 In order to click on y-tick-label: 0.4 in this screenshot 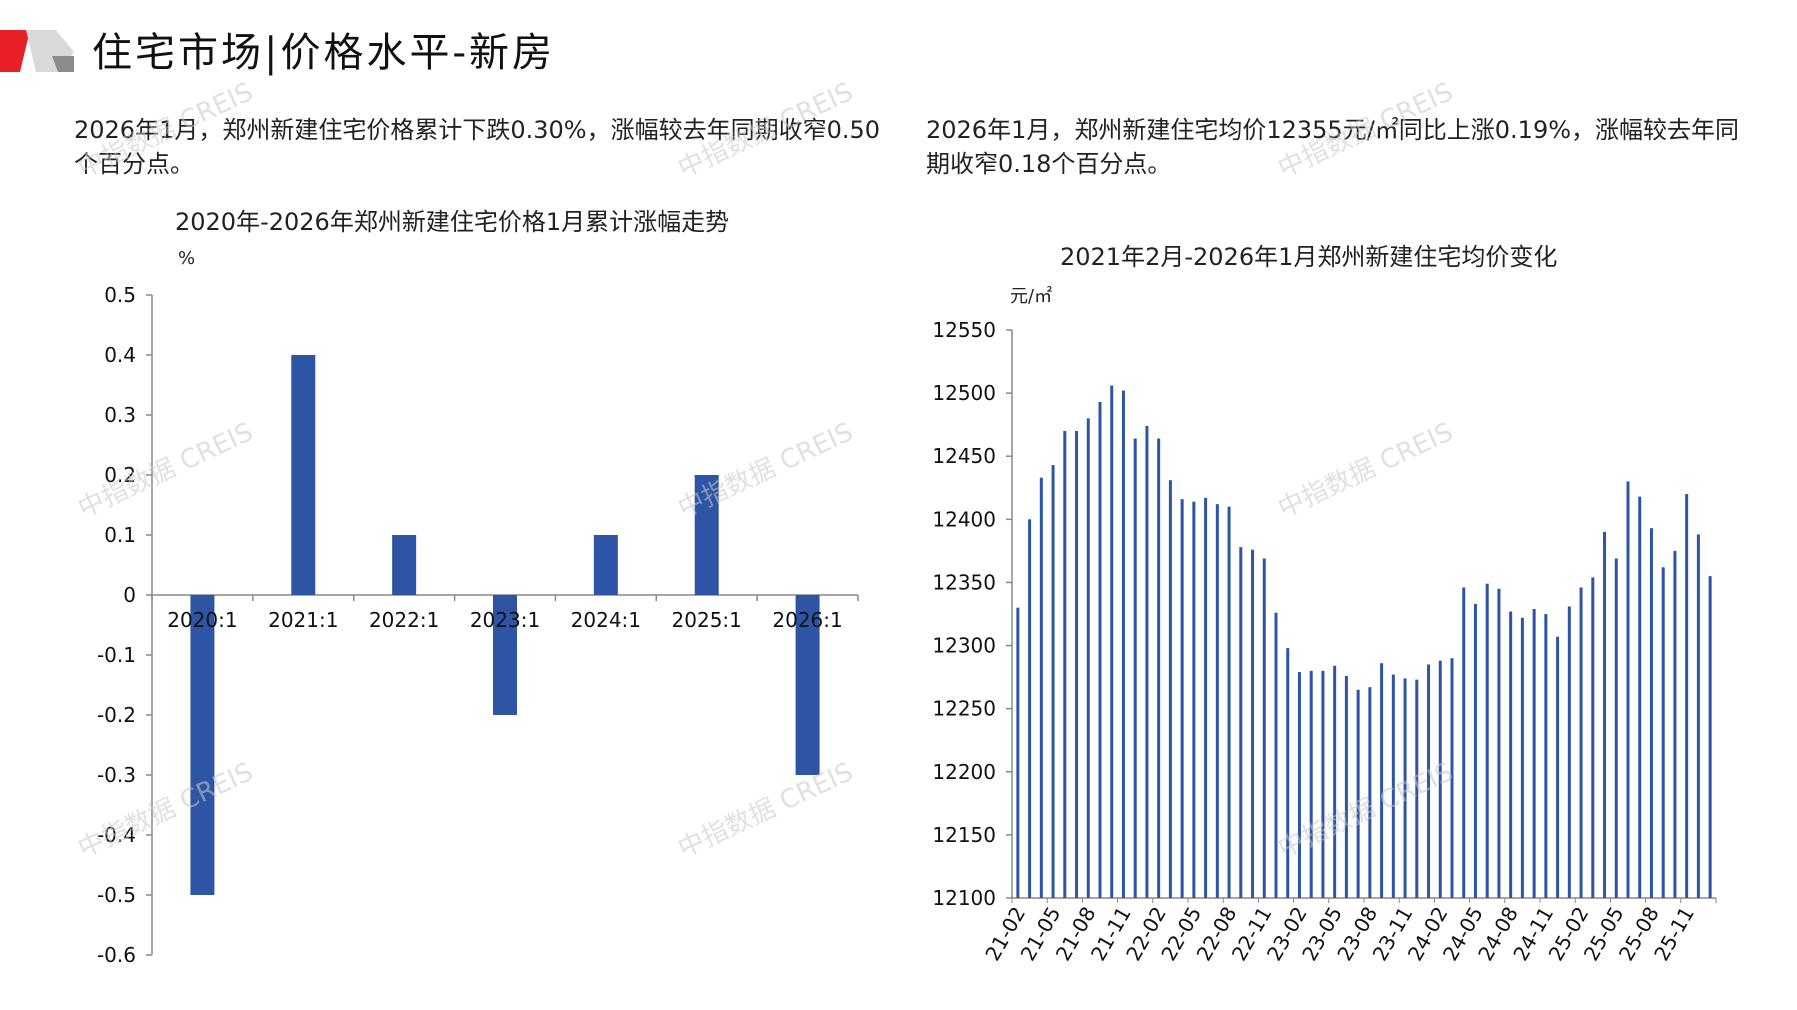, I will do `click(120, 355)`.